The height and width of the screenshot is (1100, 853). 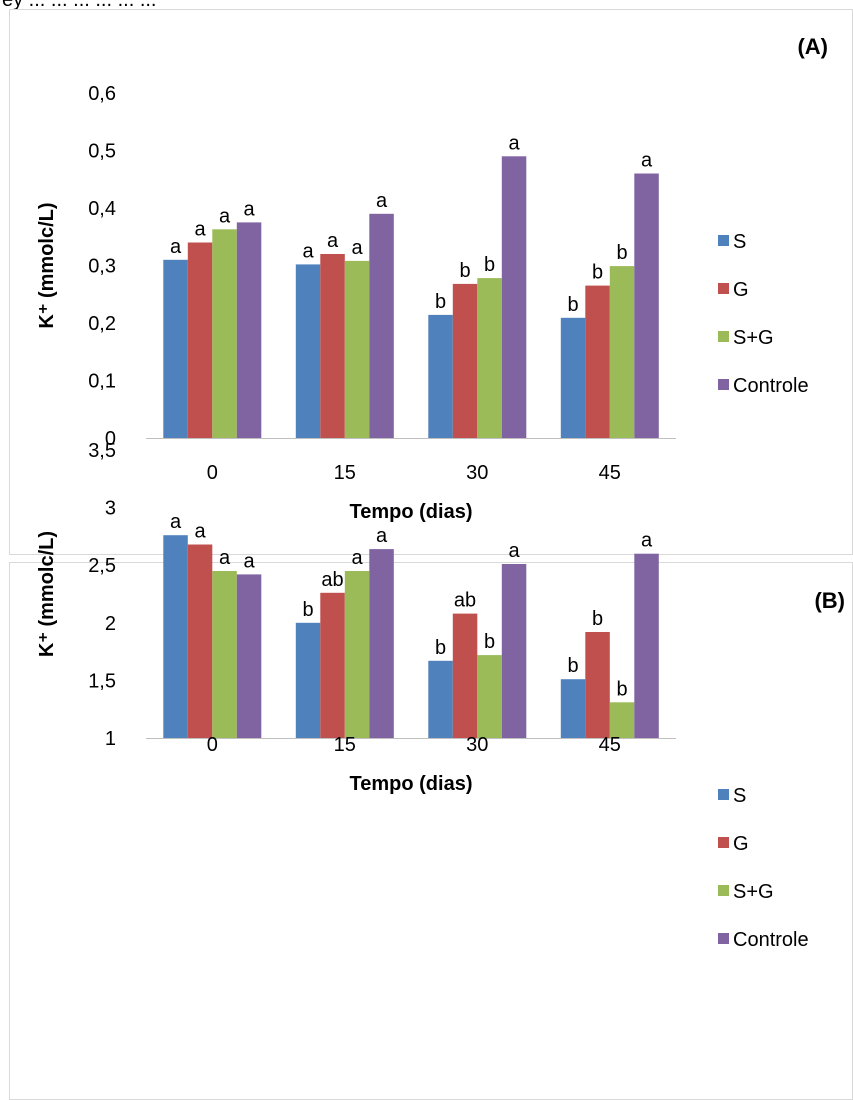 I want to click on significance-label: ab, so click(x=465, y=601).